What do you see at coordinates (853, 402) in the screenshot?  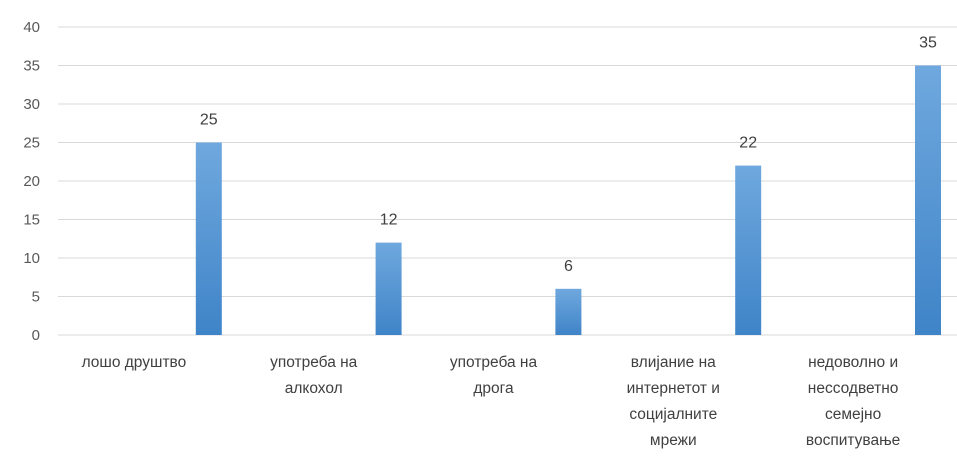 I see `x-category-label: недоволно и нессодветно семејно воспитување` at bounding box center [853, 402].